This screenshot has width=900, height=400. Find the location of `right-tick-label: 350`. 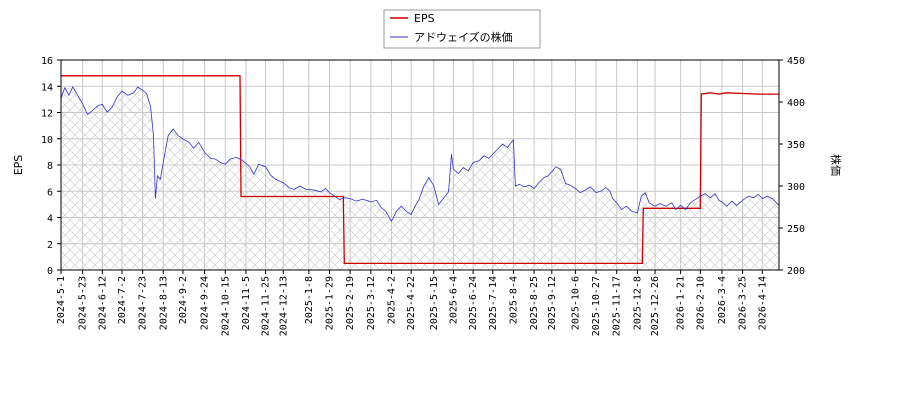

right-tick-label: 350 is located at coordinates (796, 145).